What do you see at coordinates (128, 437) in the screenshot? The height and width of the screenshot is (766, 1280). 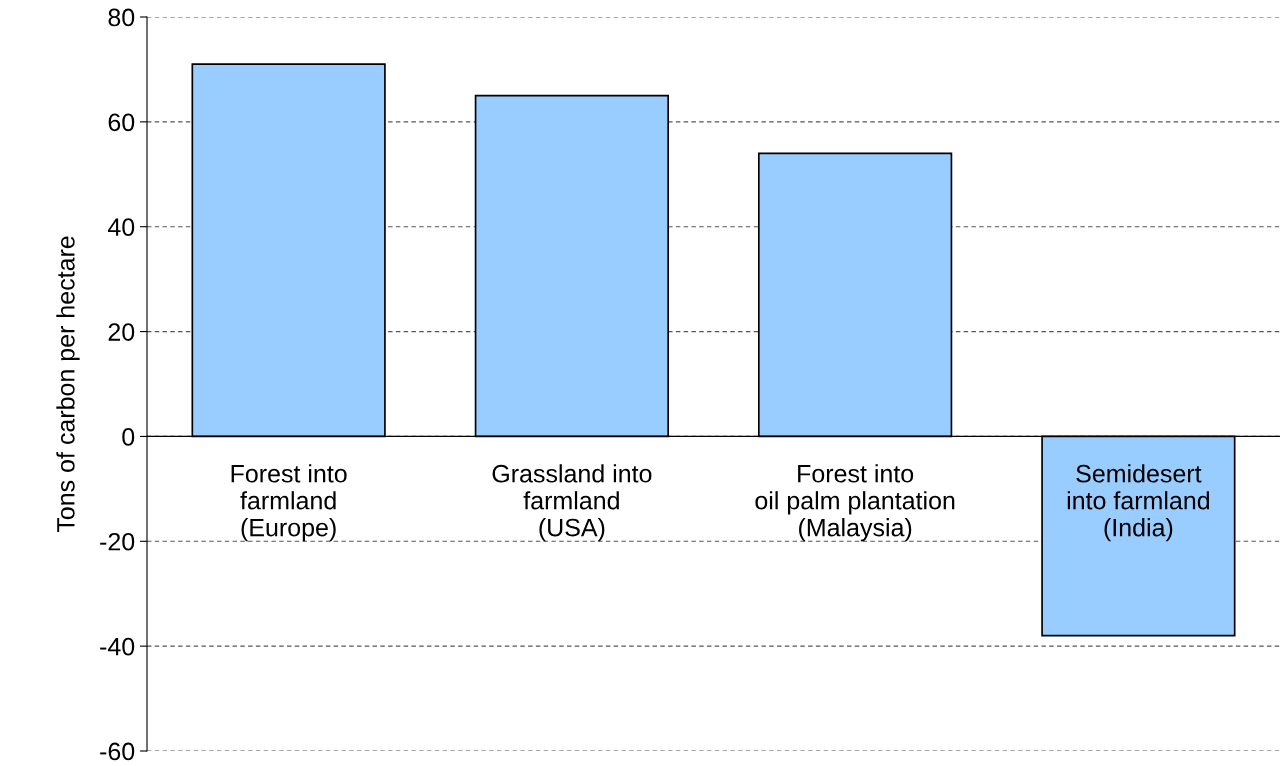 I see `y-tick-label: 0` at bounding box center [128, 437].